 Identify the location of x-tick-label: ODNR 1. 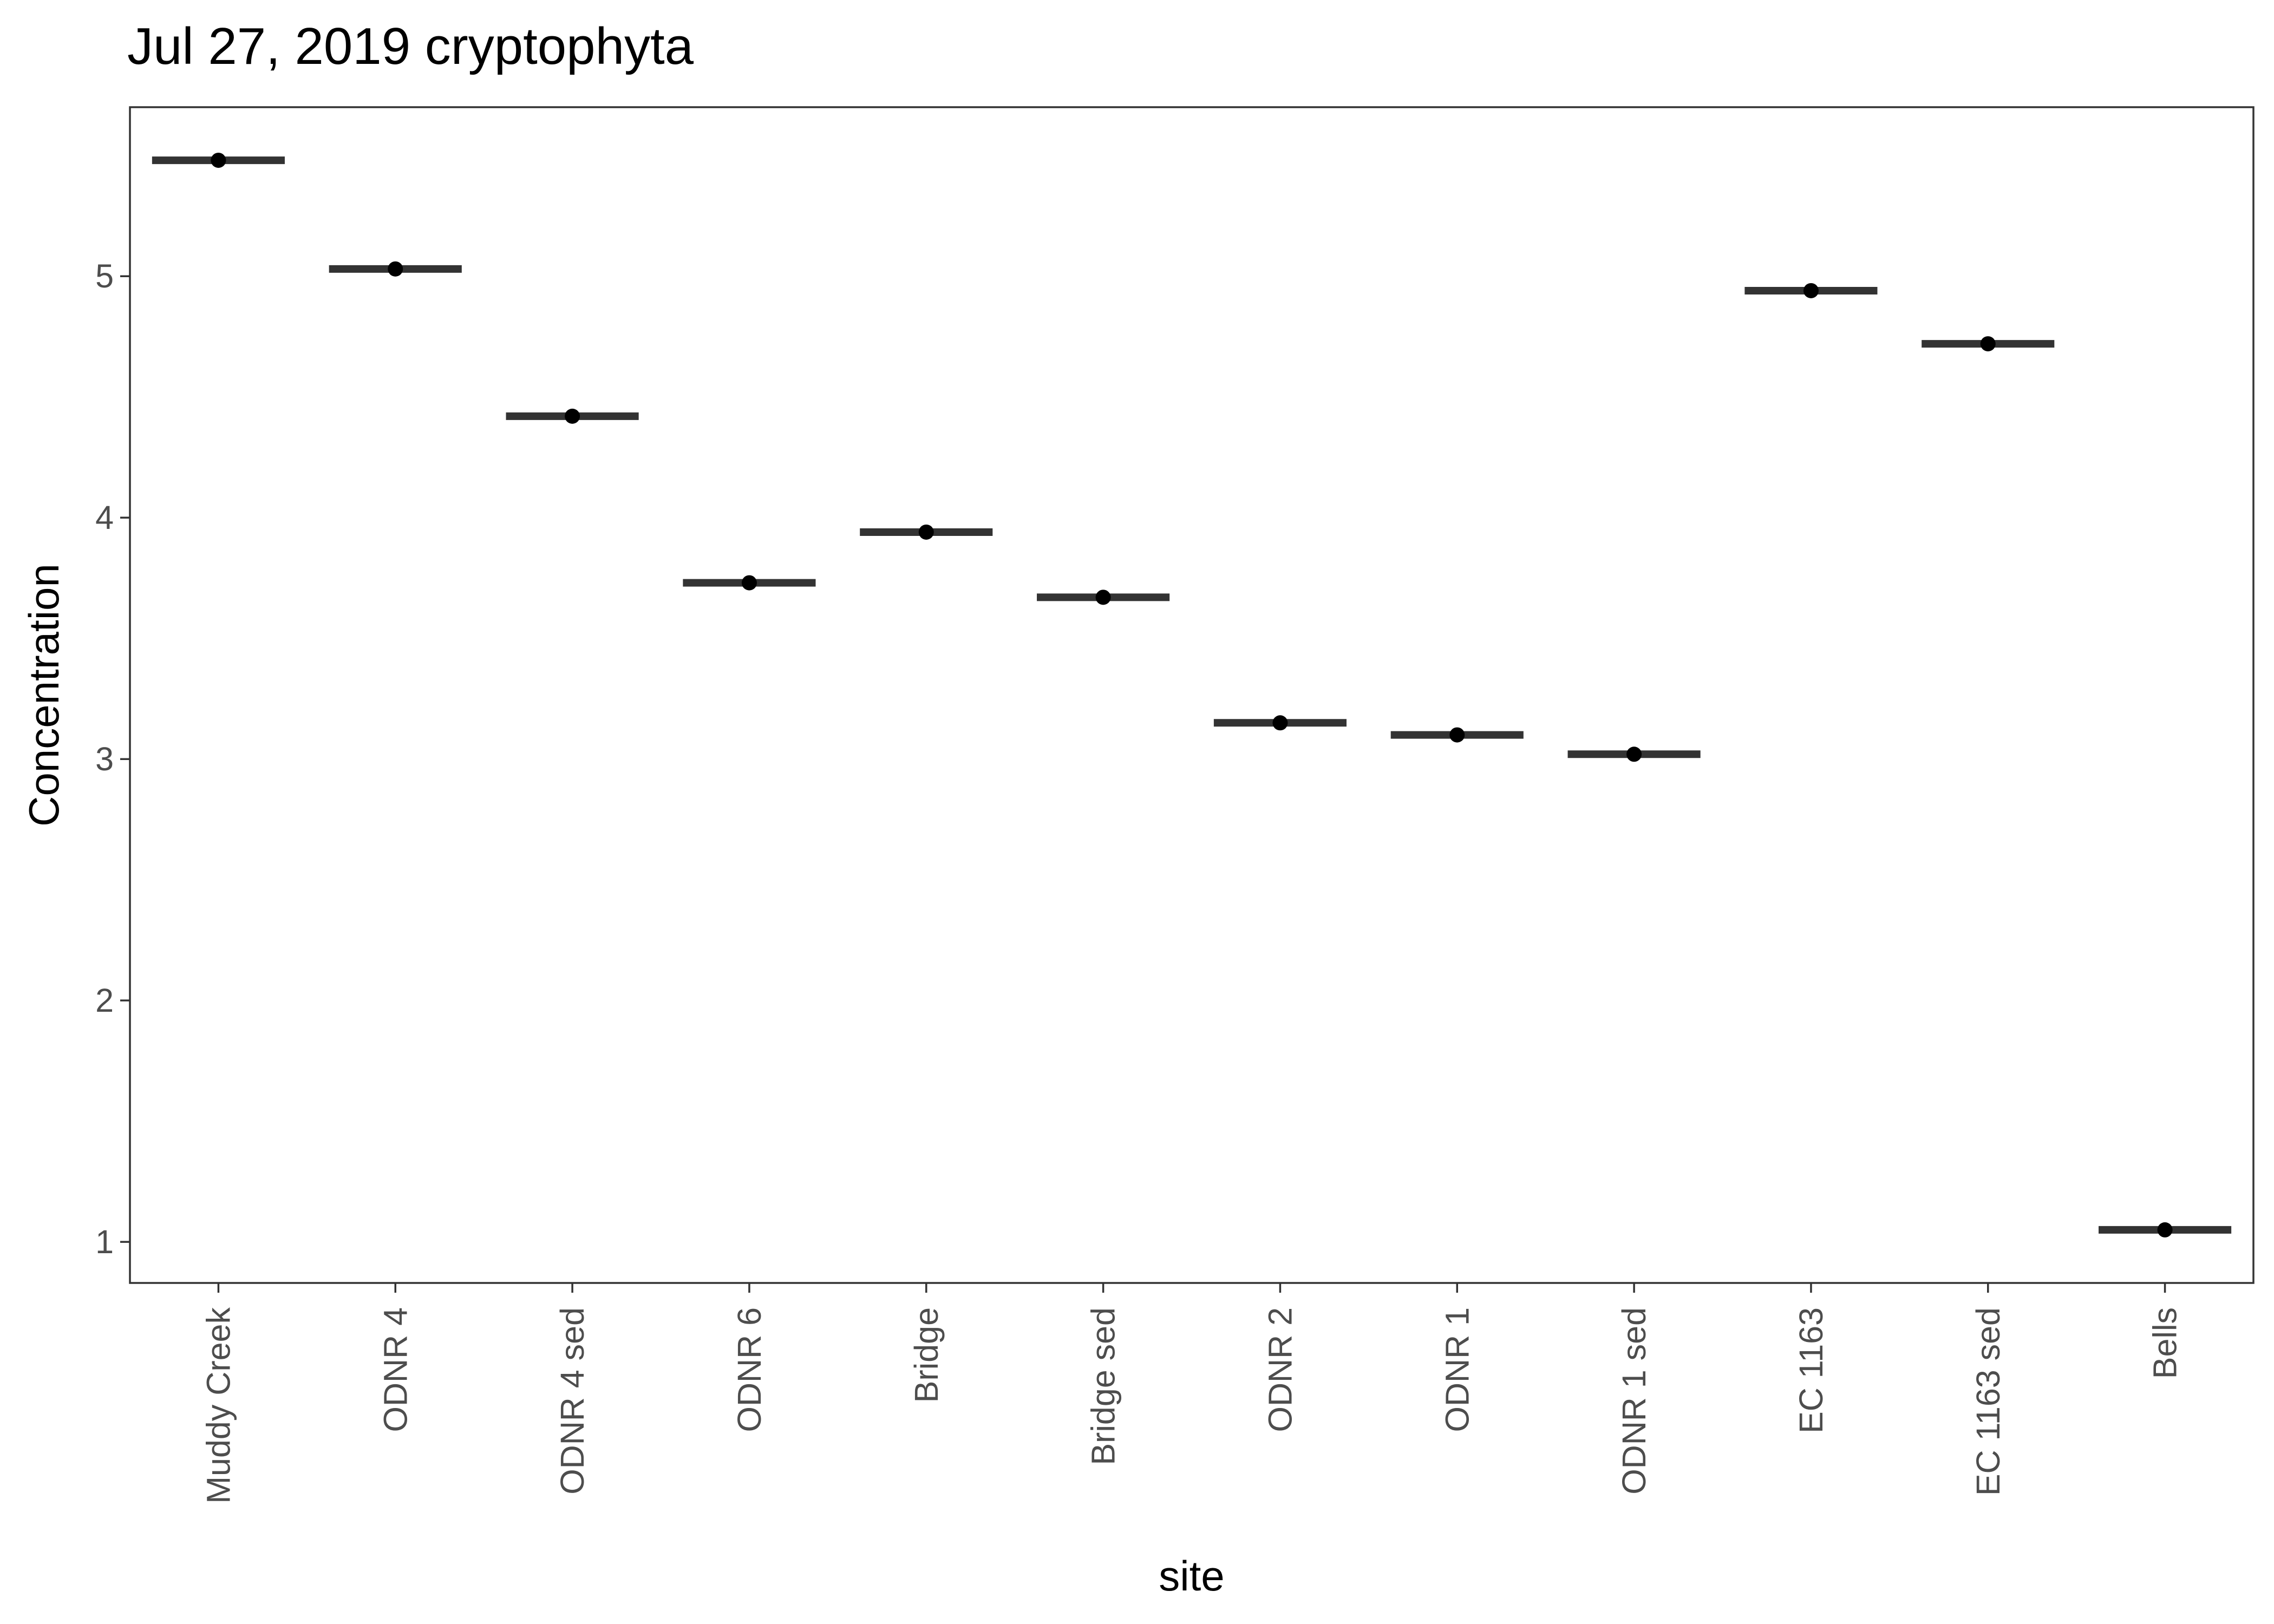
(1457, 1370).